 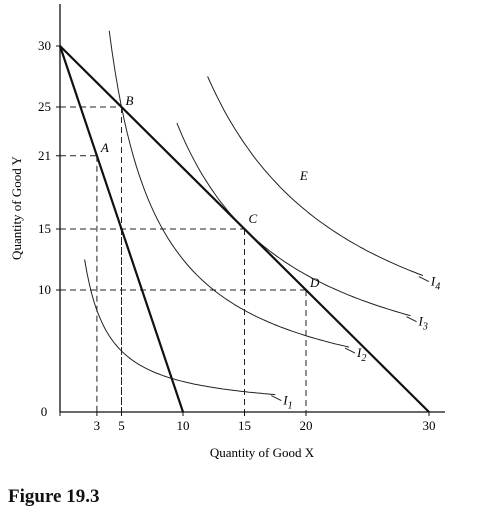 I want to click on y-tick-label-30: 30, so click(x=44, y=45).